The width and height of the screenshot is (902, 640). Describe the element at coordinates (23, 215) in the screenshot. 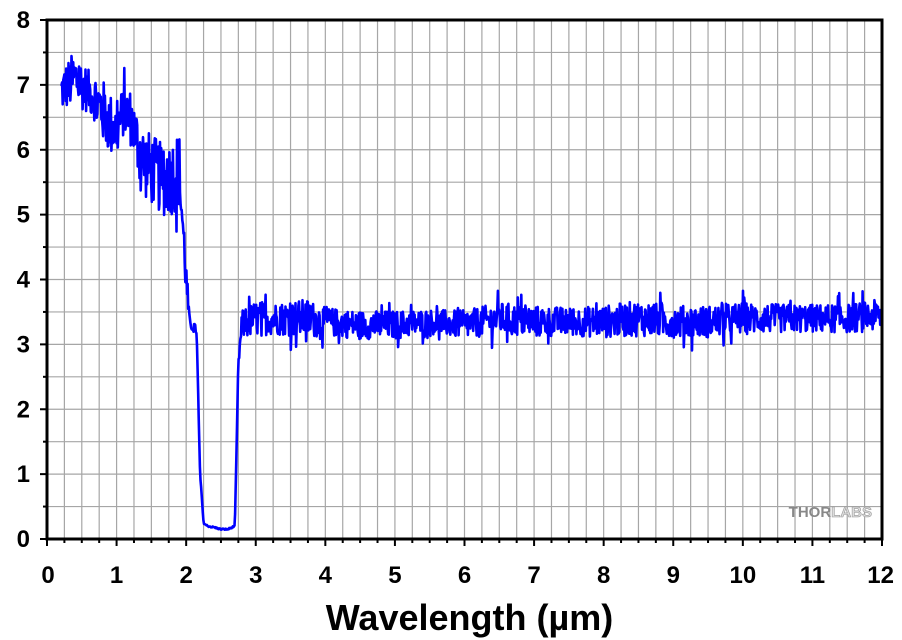

I see `y-tick-label: 5` at that location.